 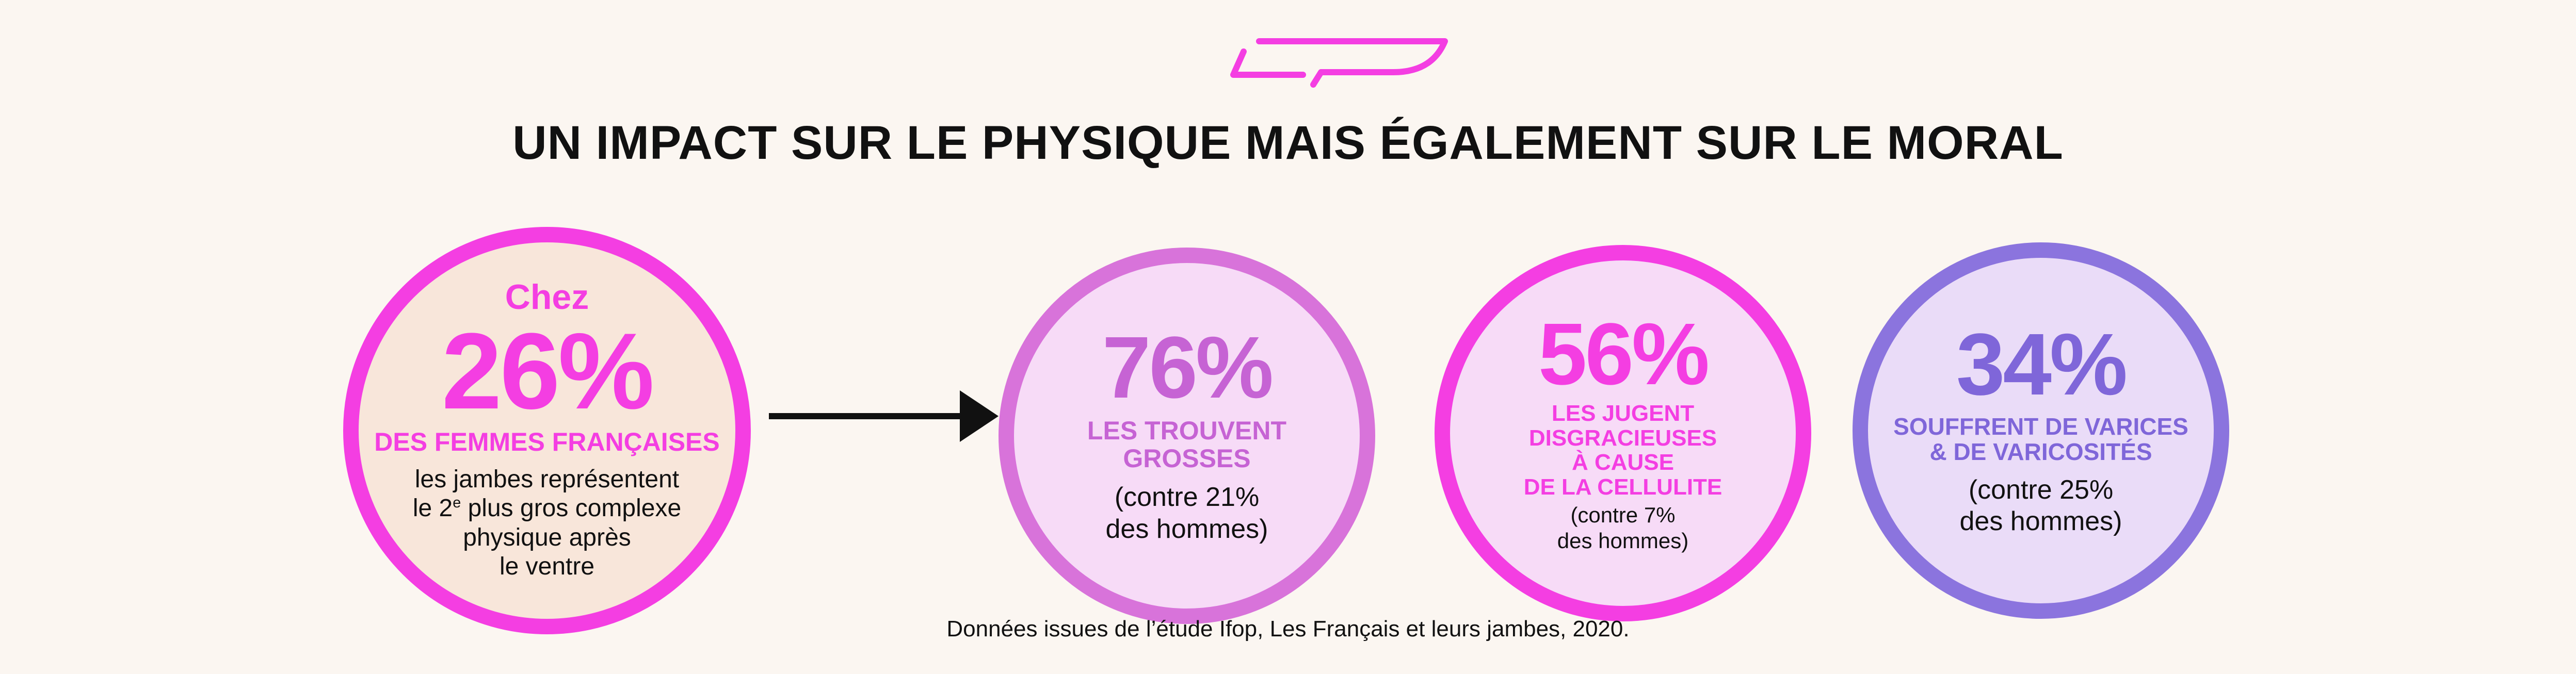 I want to click on right-arrow-icon, so click(x=884, y=416).